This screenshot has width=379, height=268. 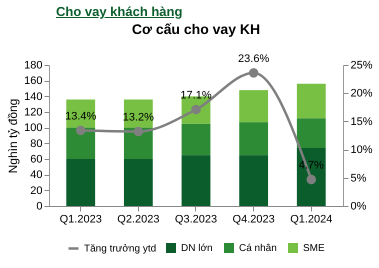 What do you see at coordinates (358, 206) in the screenshot?
I see `y2-tick-label: 0%` at bounding box center [358, 206].